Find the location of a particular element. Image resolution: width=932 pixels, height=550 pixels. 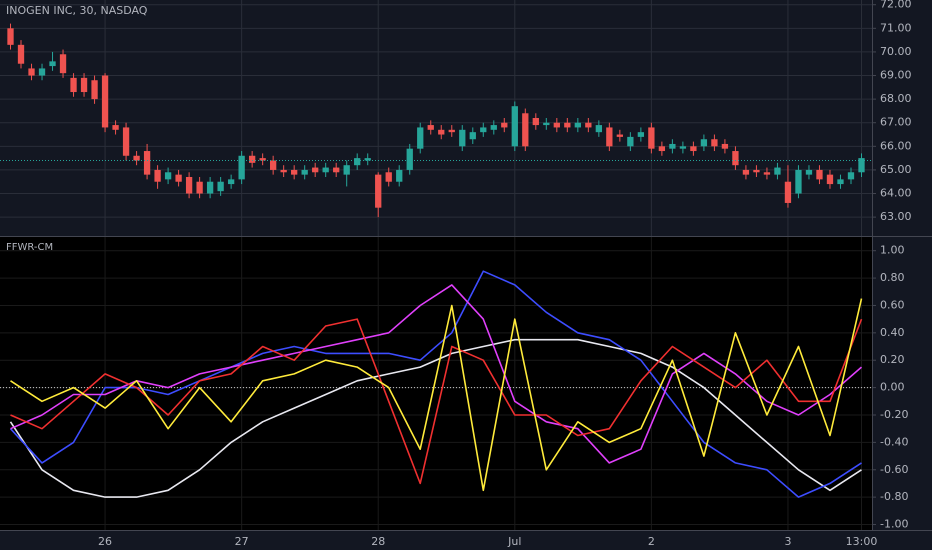

y-tick-label: 0.20 is located at coordinates (892, 359).